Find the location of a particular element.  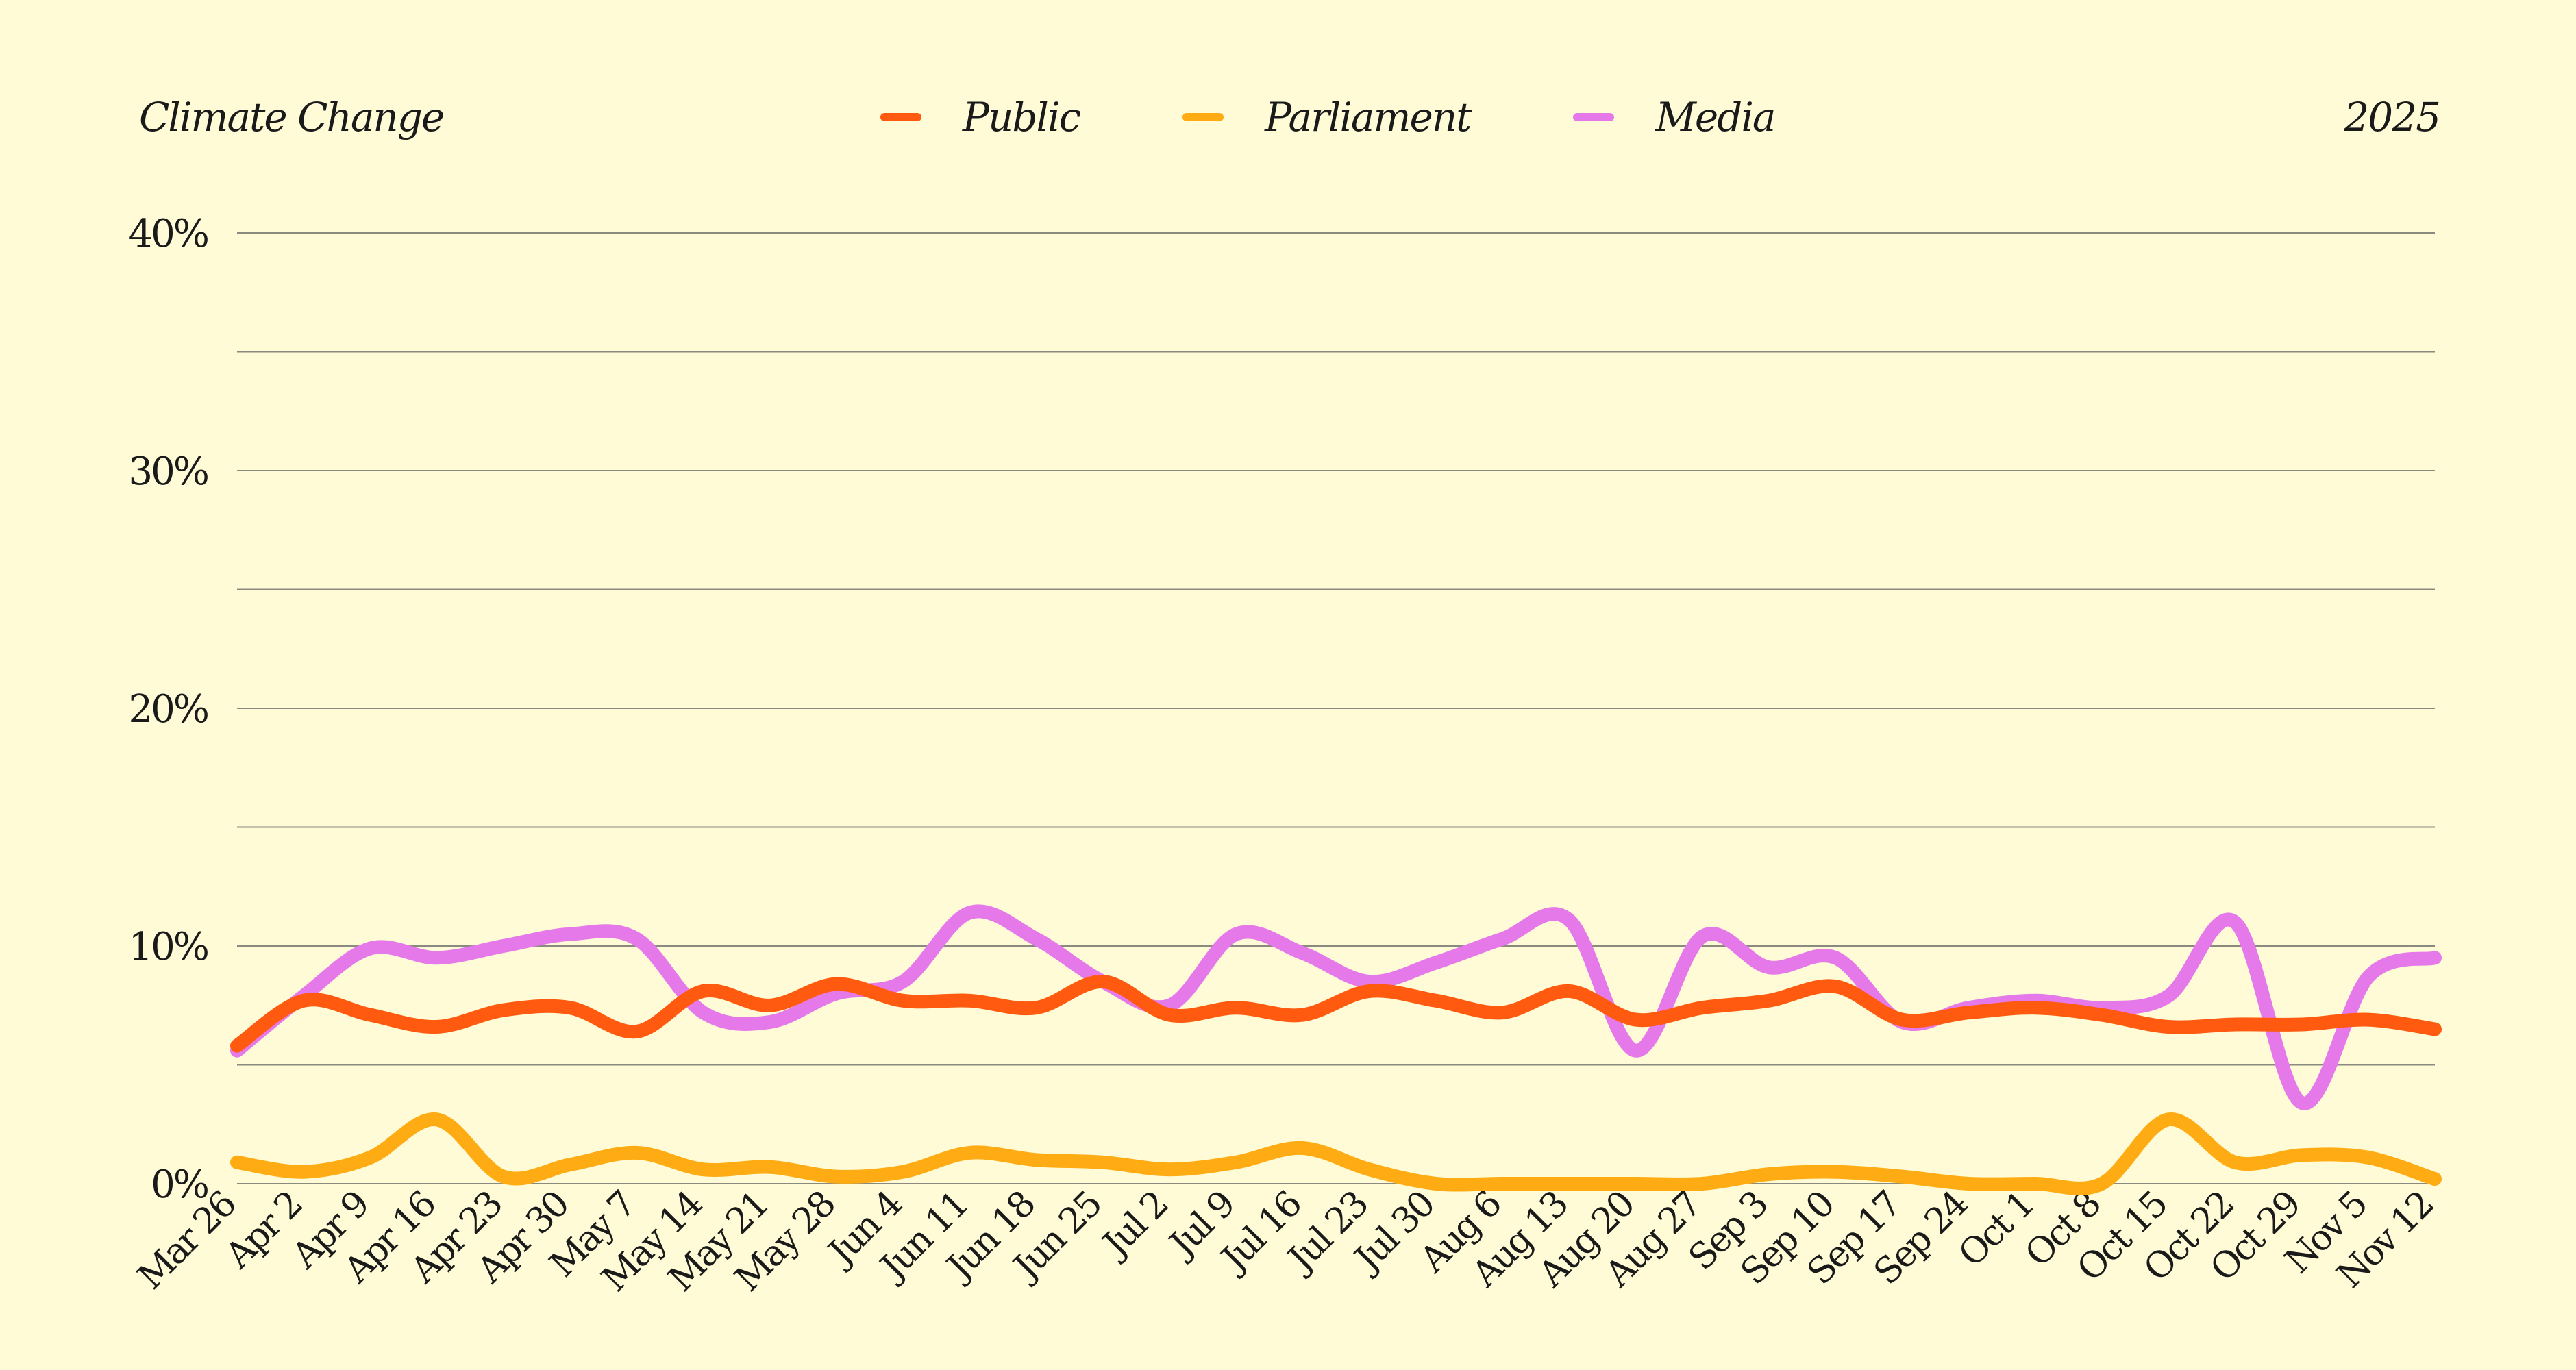

legend-label-public: Public is located at coordinates (1022, 117).